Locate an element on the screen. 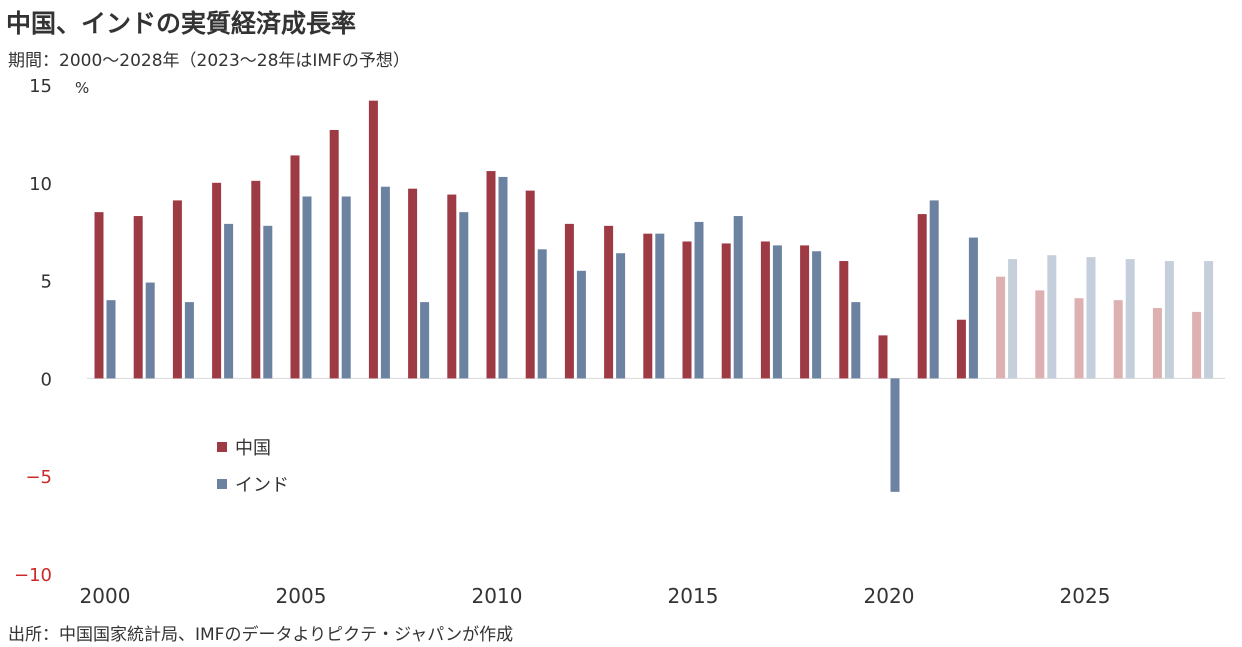  bar-china-2019 is located at coordinates (844, 320).